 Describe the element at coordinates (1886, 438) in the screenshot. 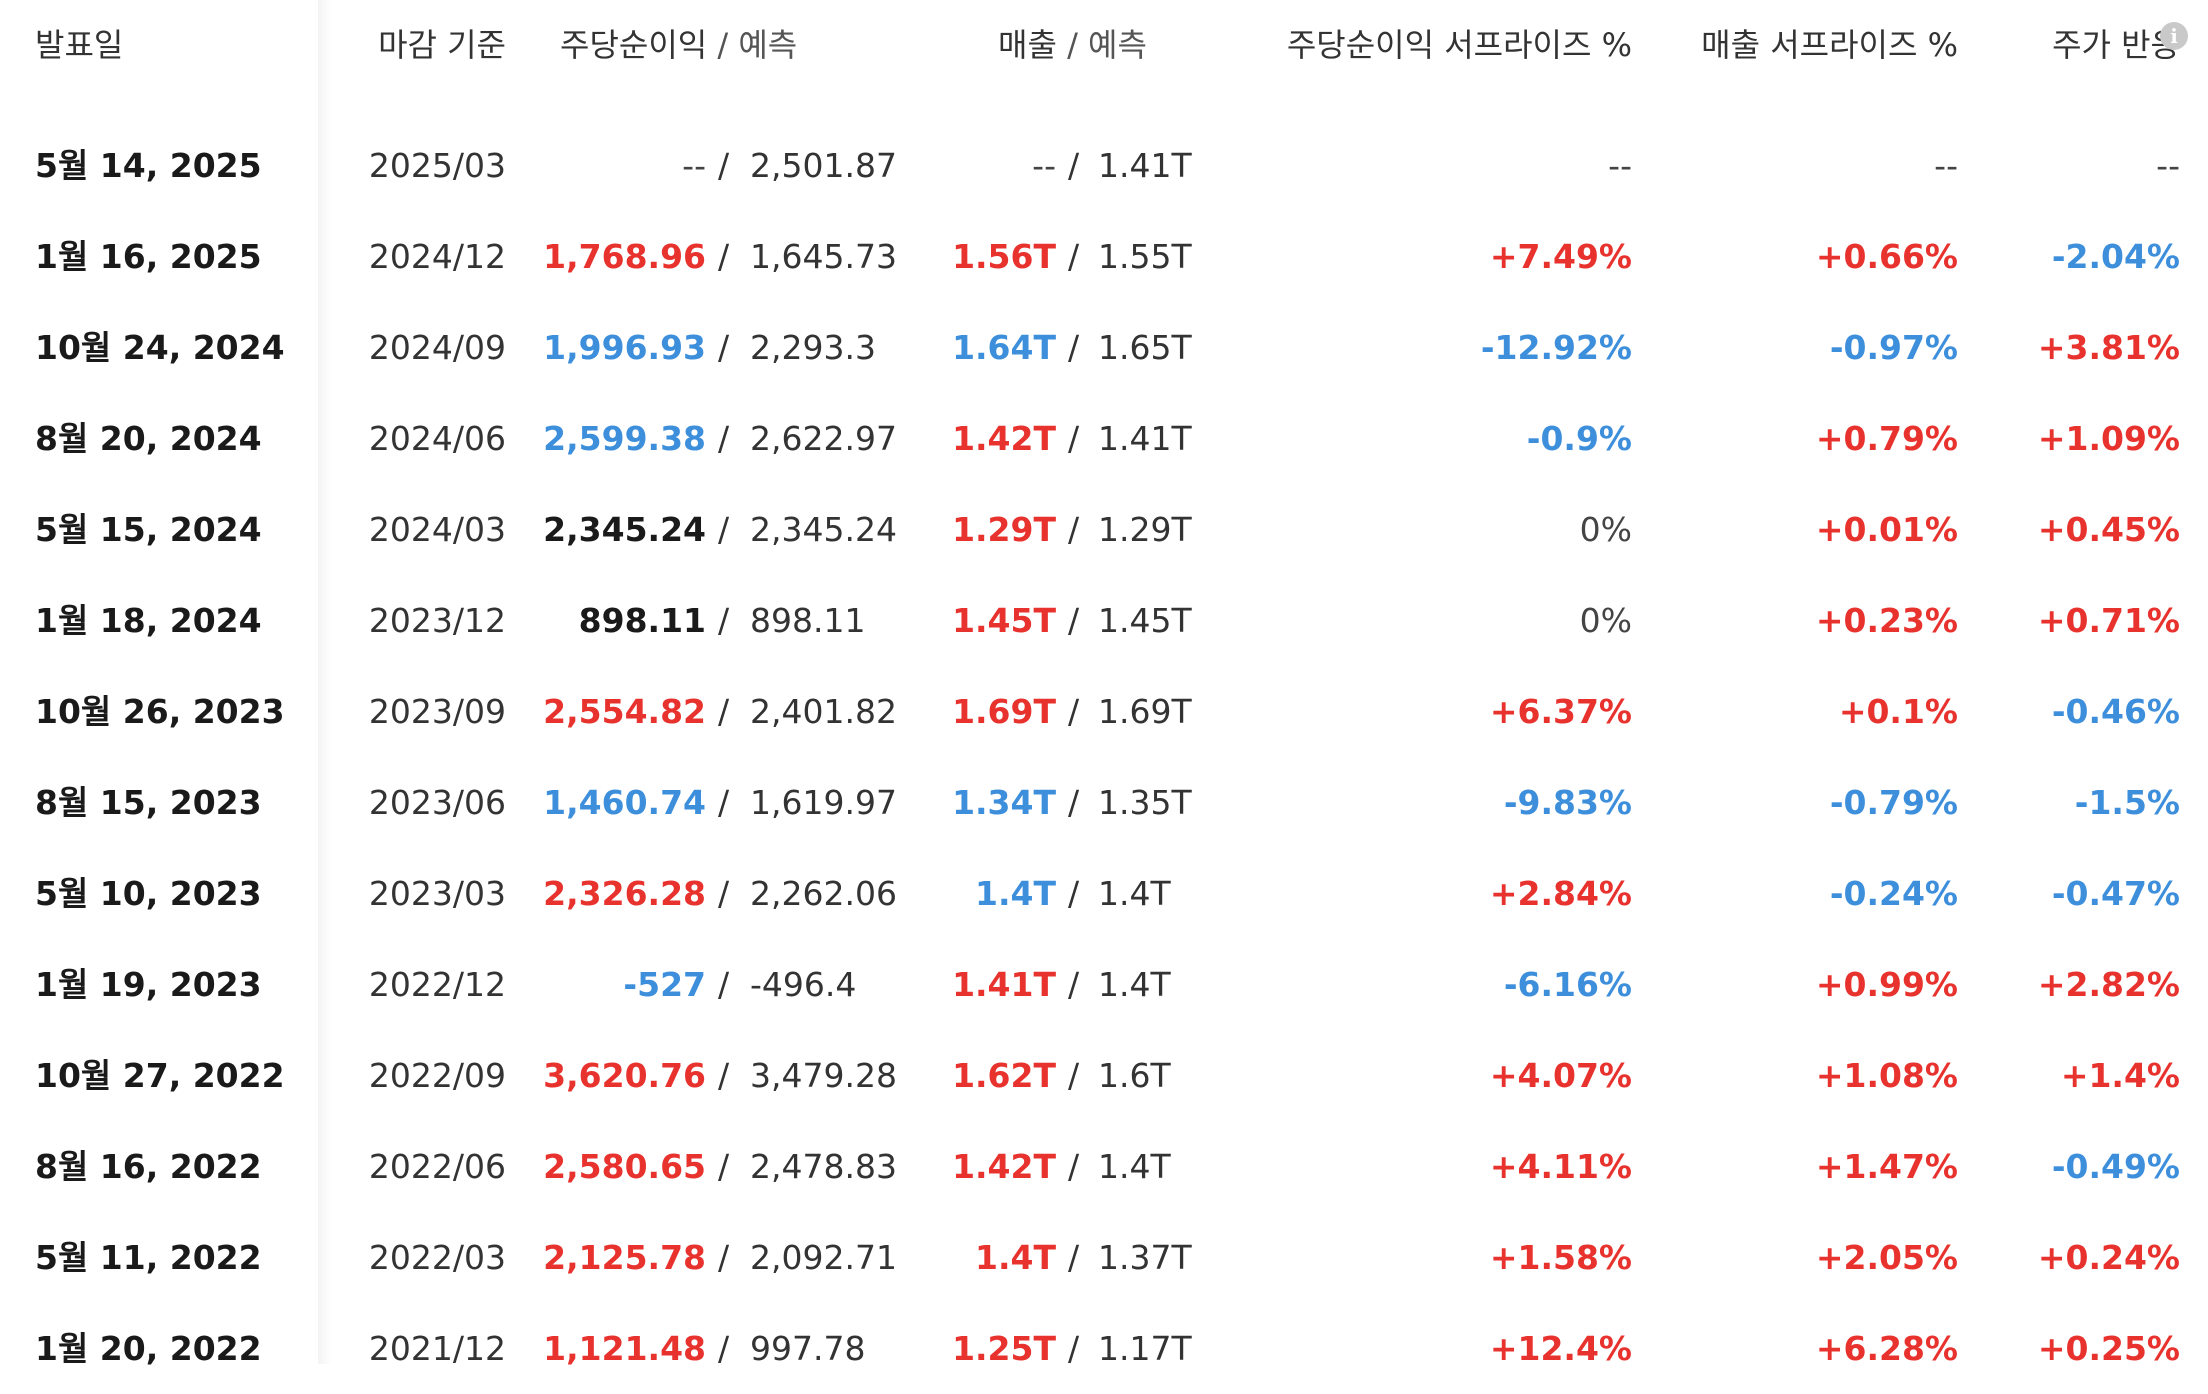

I see `revenue-surprise: +0.79%` at that location.